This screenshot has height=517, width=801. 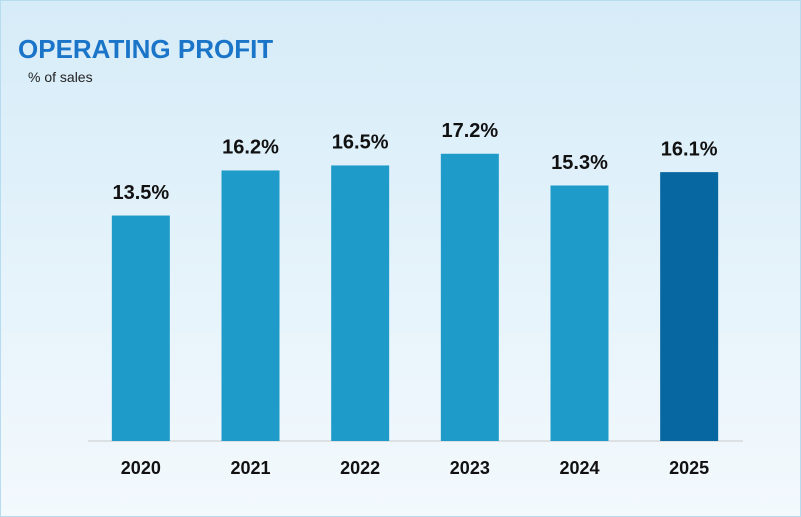 I want to click on x-tick-label: 2025, so click(x=689, y=468).